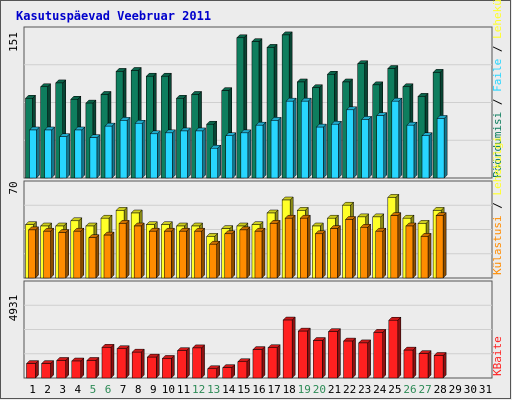 The image size is (512, 400). What do you see at coordinates (13, 42) in the screenshot?
I see `top-y-max-label: 151` at bounding box center [13, 42].